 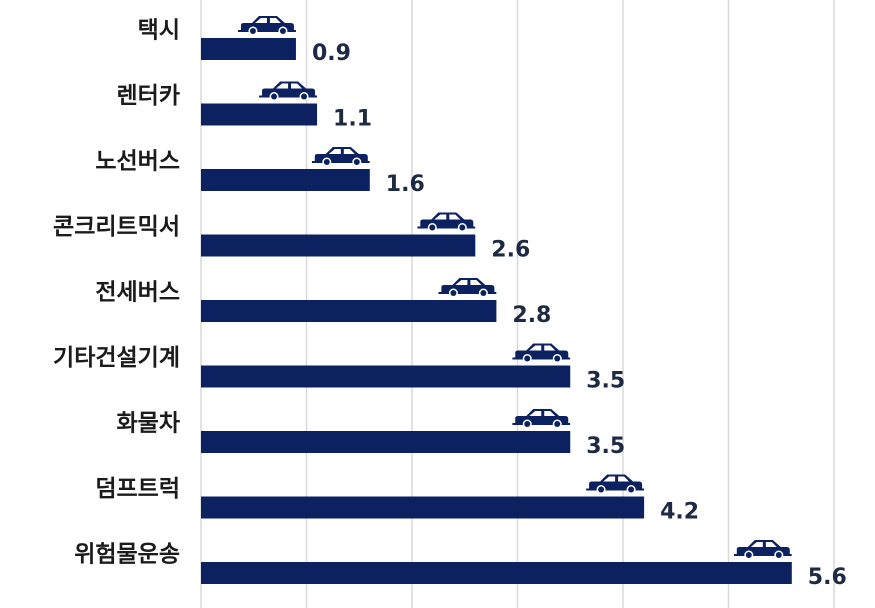 I want to click on value-label: 0.9, so click(x=331, y=53).